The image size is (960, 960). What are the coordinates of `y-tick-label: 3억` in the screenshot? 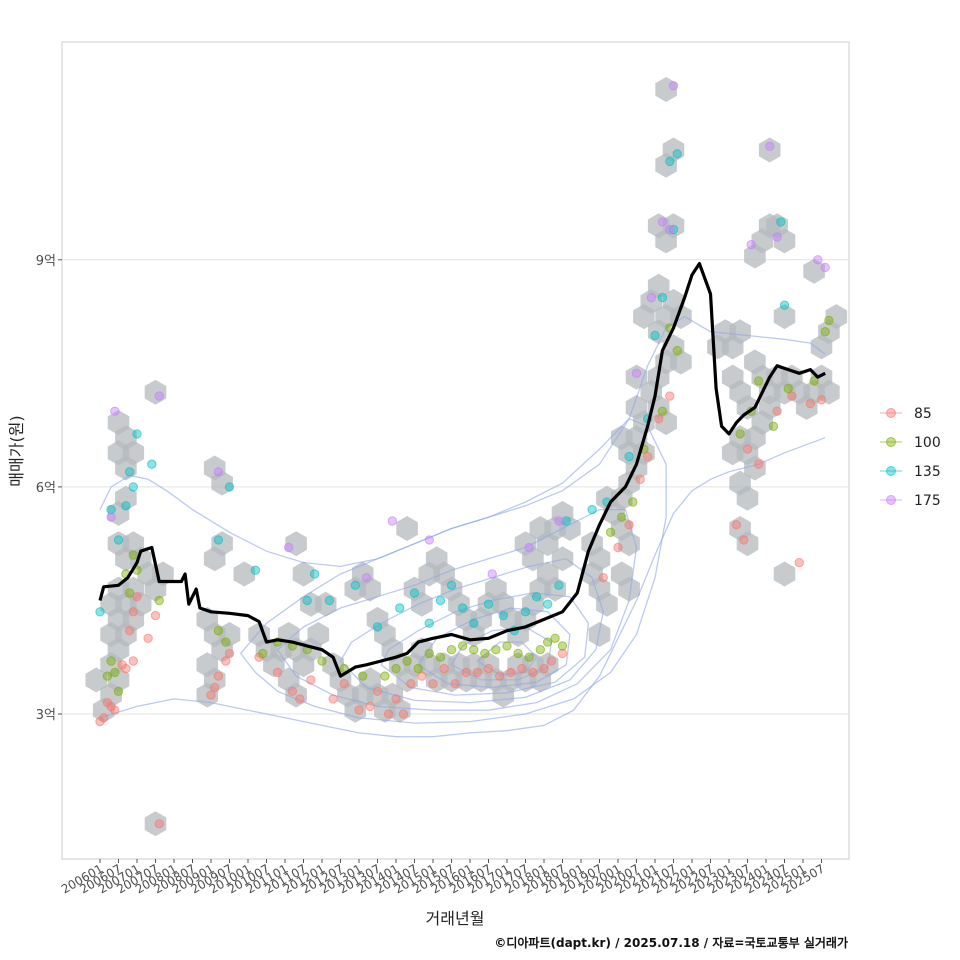 It's located at (46, 715).